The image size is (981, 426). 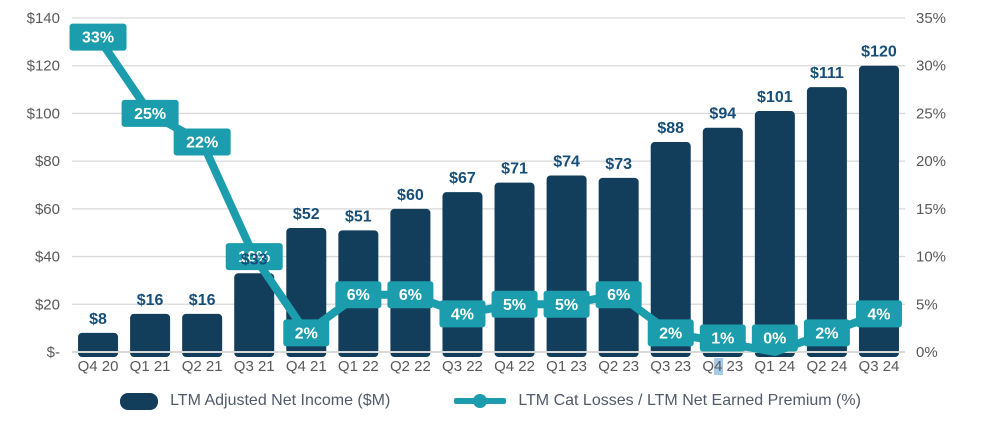 What do you see at coordinates (410, 195) in the screenshot?
I see `bar-data-label: $60` at bounding box center [410, 195].